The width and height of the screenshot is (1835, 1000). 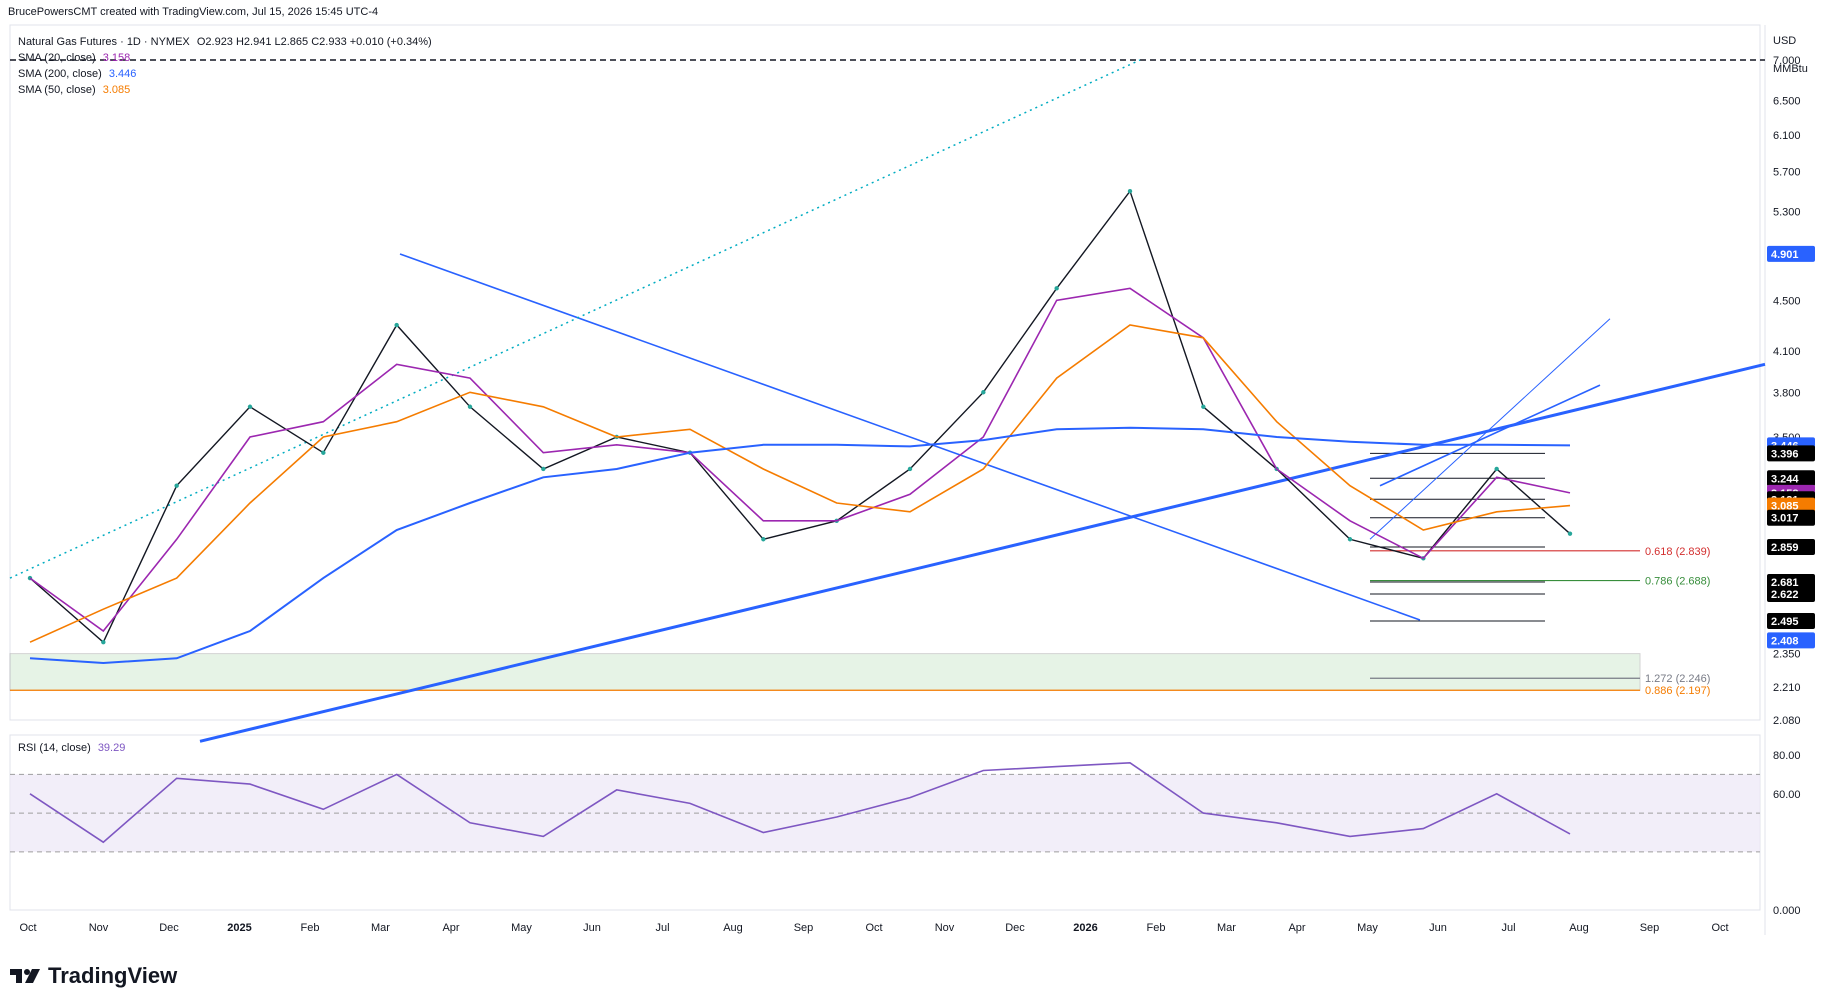 I want to click on fib-label: 0.886 (2.197), so click(x=1677, y=691).